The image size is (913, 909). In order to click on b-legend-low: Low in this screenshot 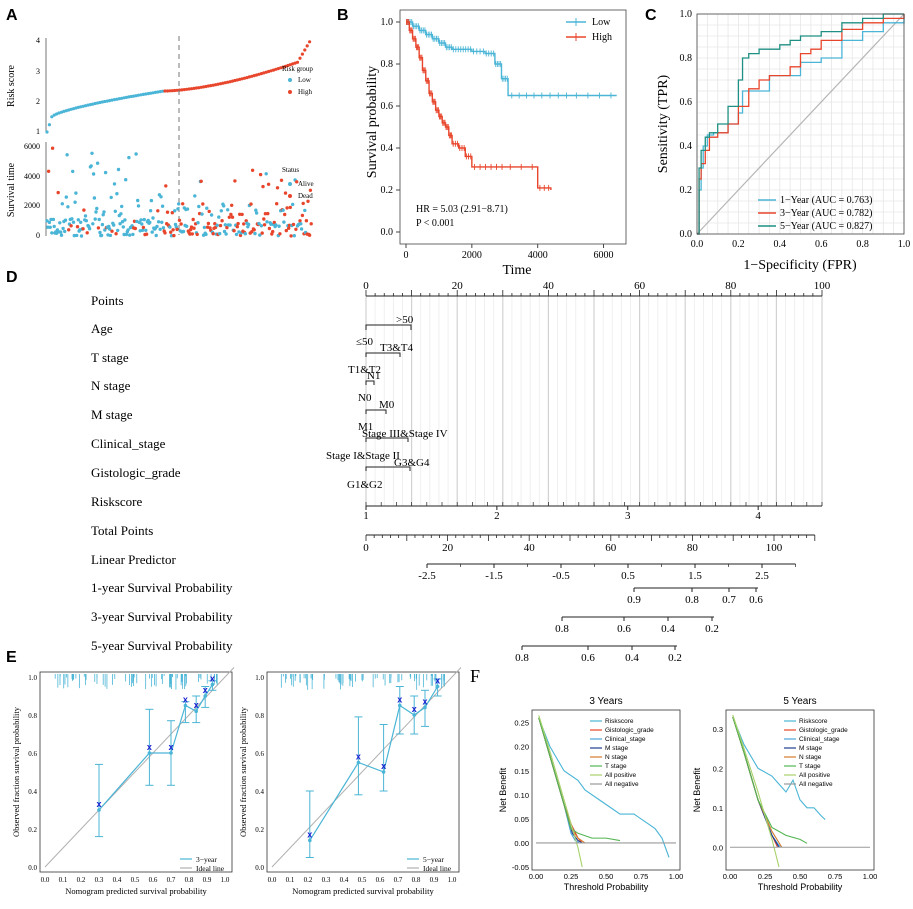, I will do `click(601, 22)`.